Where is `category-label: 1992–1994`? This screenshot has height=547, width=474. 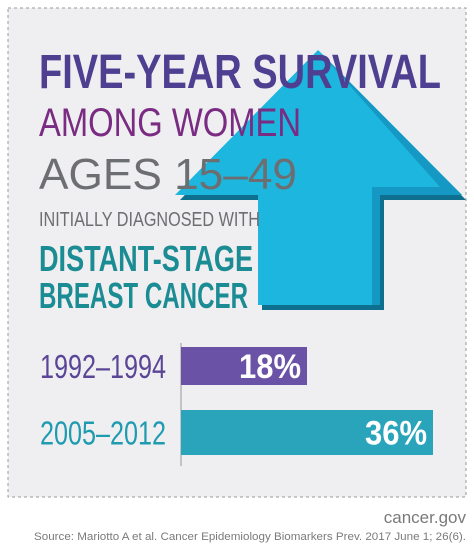
category-label: 1992–1994 is located at coordinates (103, 366).